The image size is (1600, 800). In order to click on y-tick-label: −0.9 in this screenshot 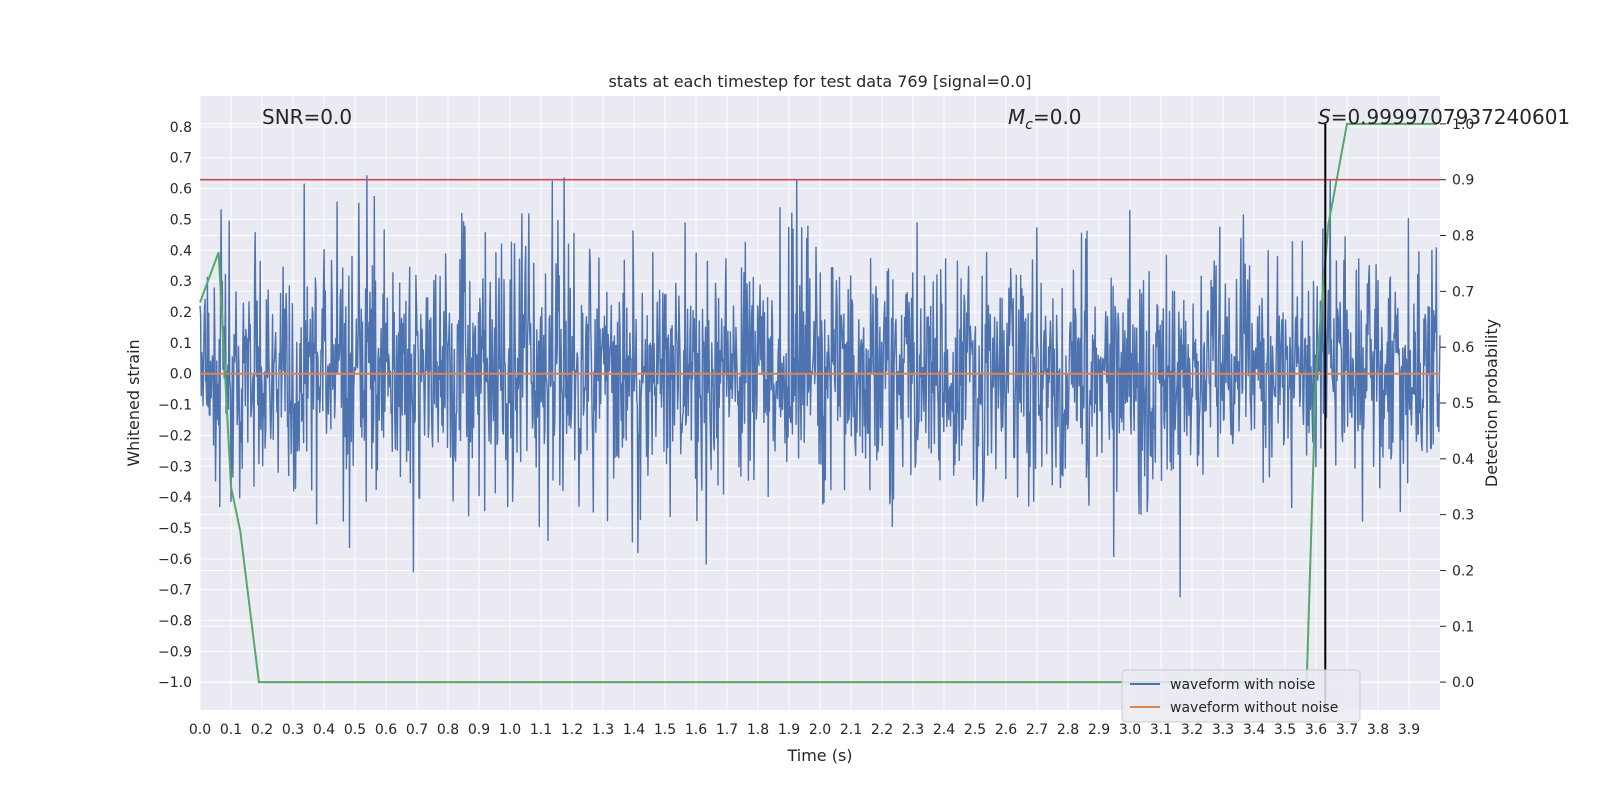, I will do `click(175, 652)`.